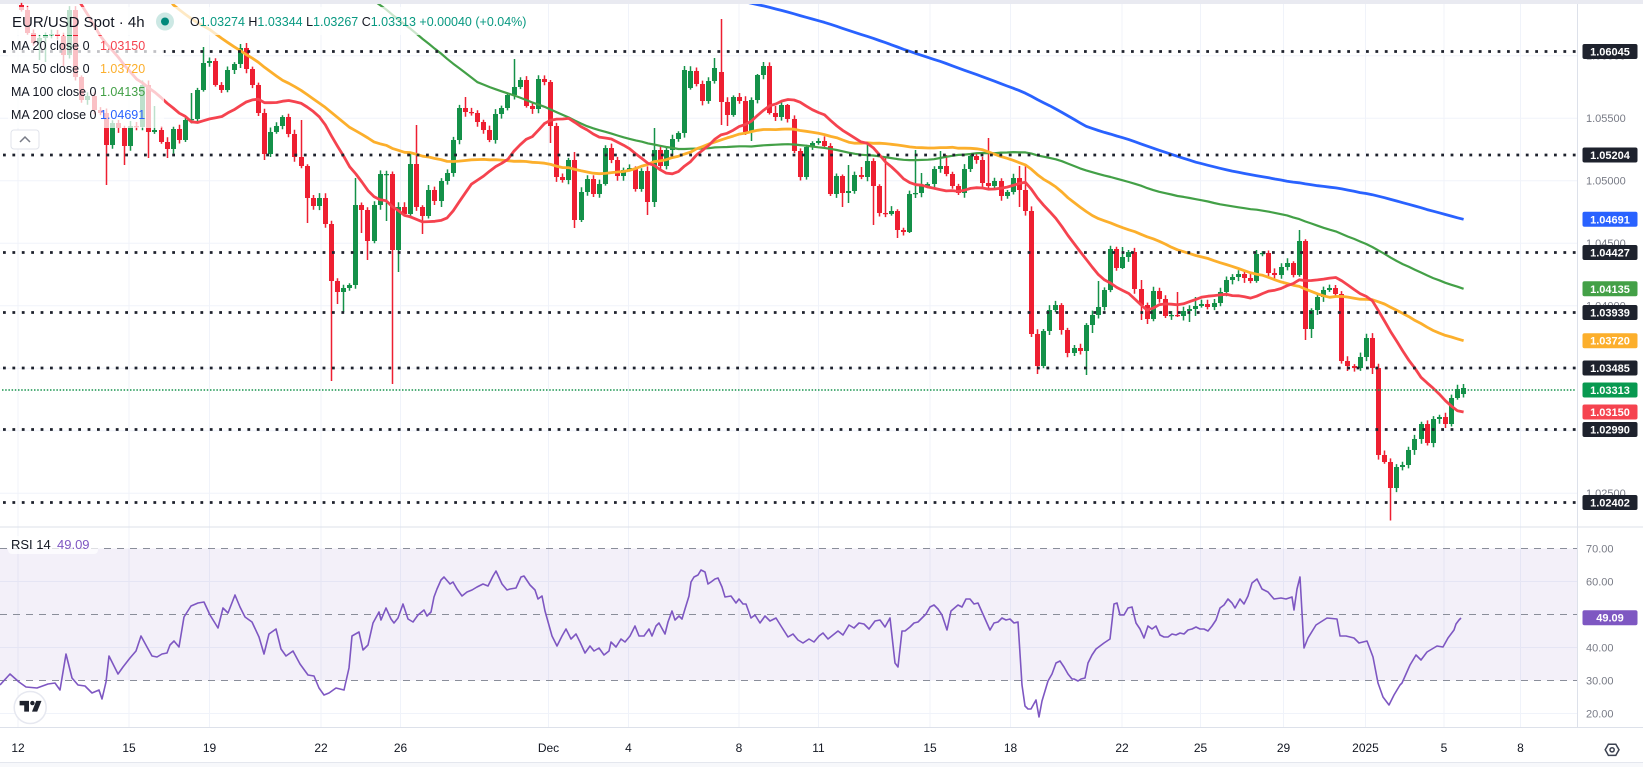 The height and width of the screenshot is (767, 1643). Describe the element at coordinates (1610, 314) in the screenshot. I see `svg-text: 1.03939` at that location.